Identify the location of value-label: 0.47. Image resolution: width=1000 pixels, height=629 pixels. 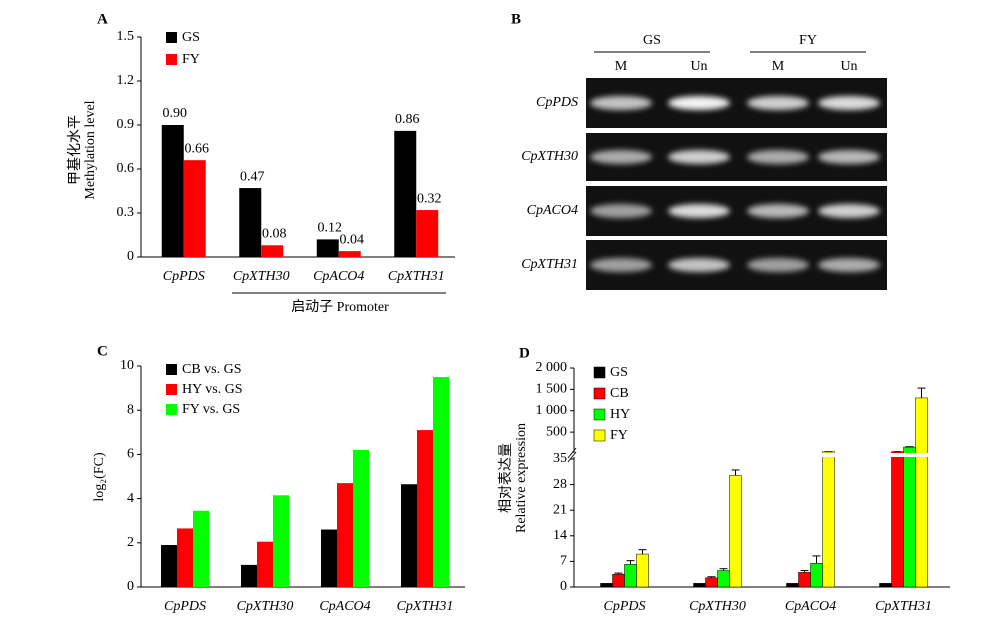
(252, 176).